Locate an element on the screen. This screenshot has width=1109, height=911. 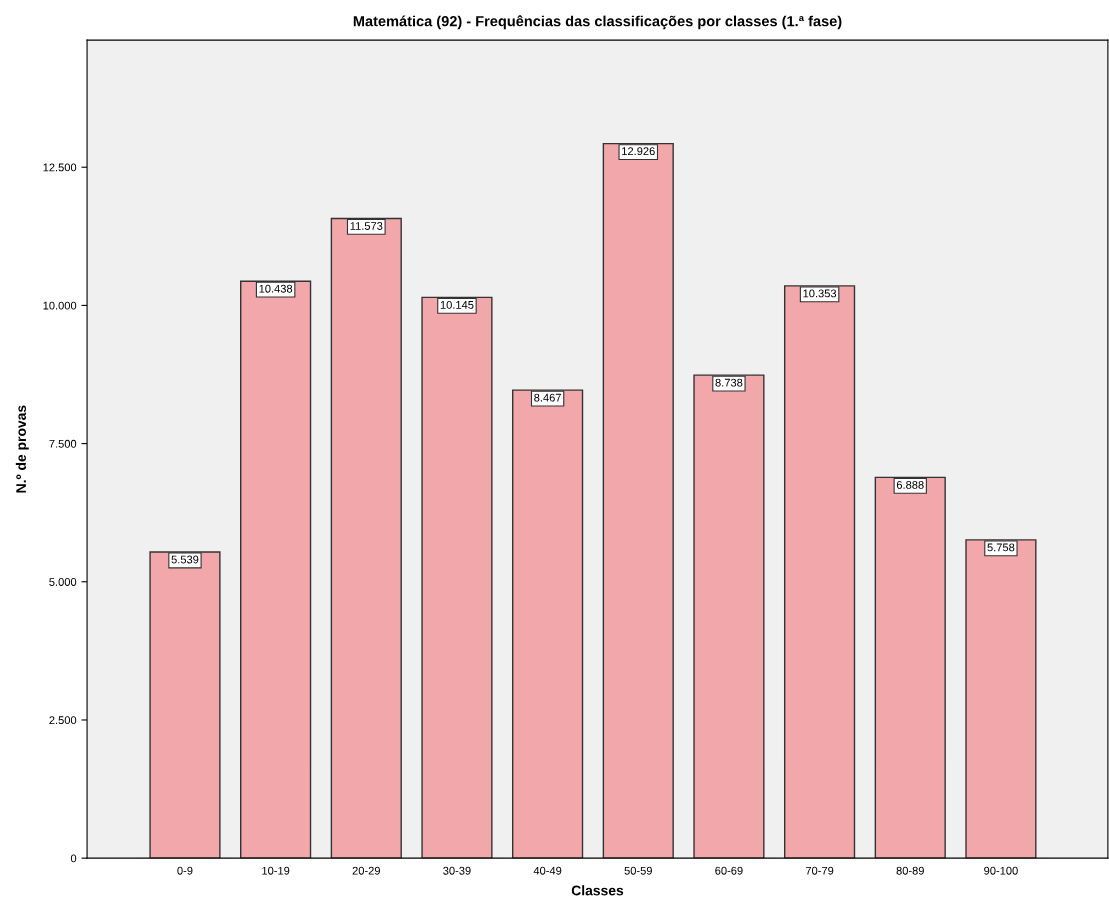
y-axis-title: N.º de provas is located at coordinates (22, 449).